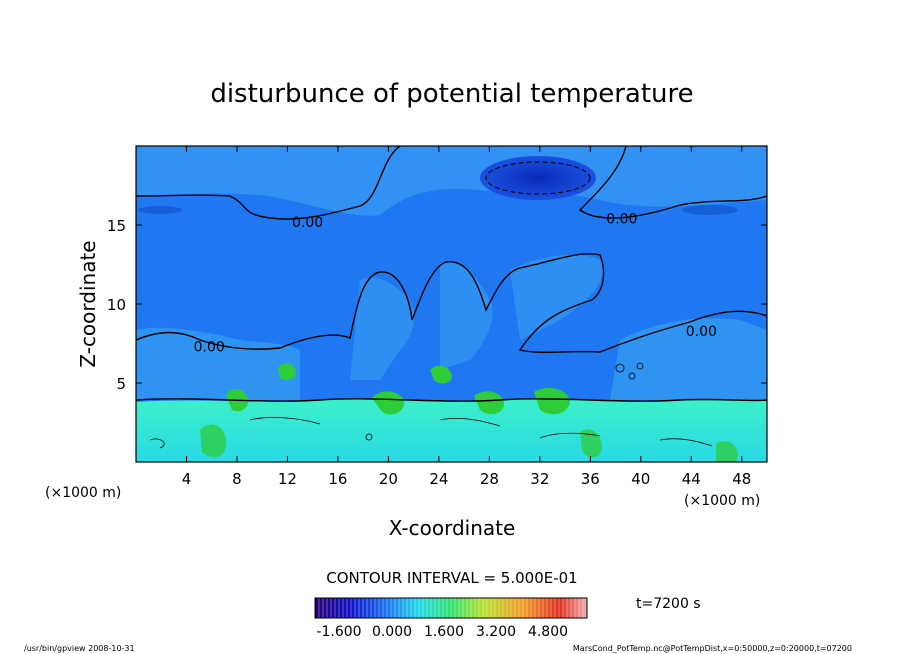  What do you see at coordinates (392, 632) in the screenshot?
I see `colorbar-tick-label: 0.000` at bounding box center [392, 632].